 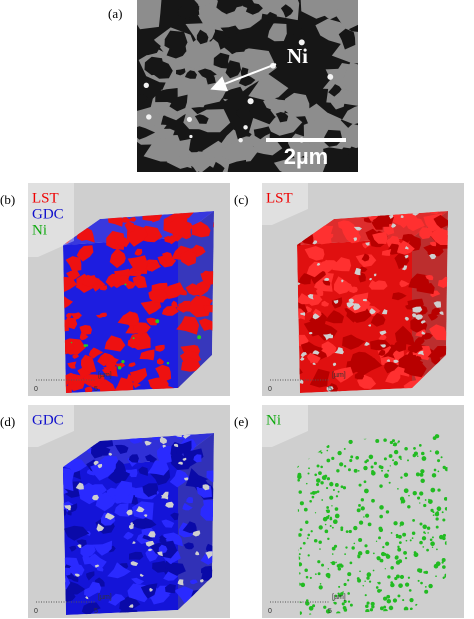 I want to click on legend-entry: Ni, so click(x=39, y=230).